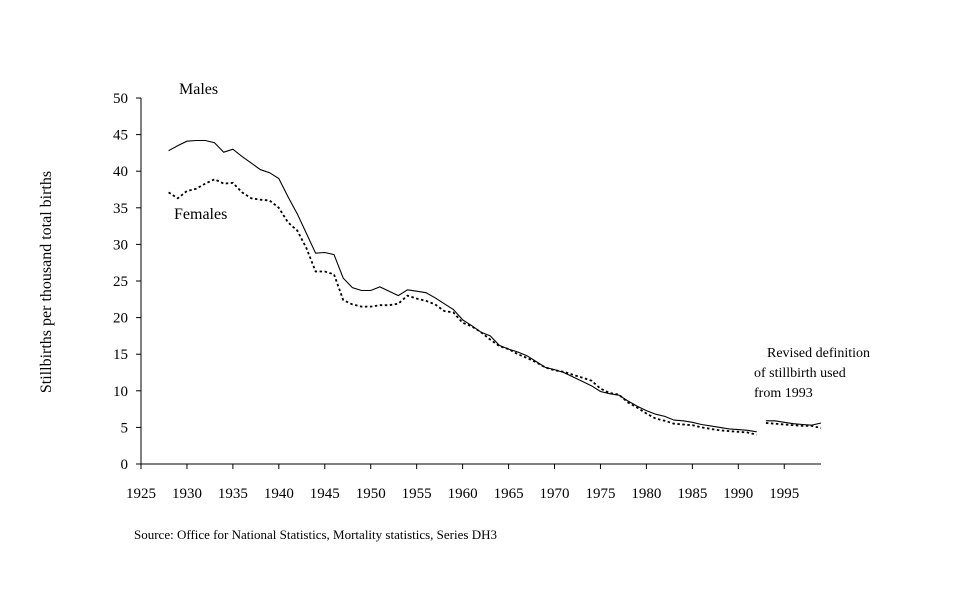 The image size is (977, 600). I want to click on x-tick-label: 1960, so click(463, 494).